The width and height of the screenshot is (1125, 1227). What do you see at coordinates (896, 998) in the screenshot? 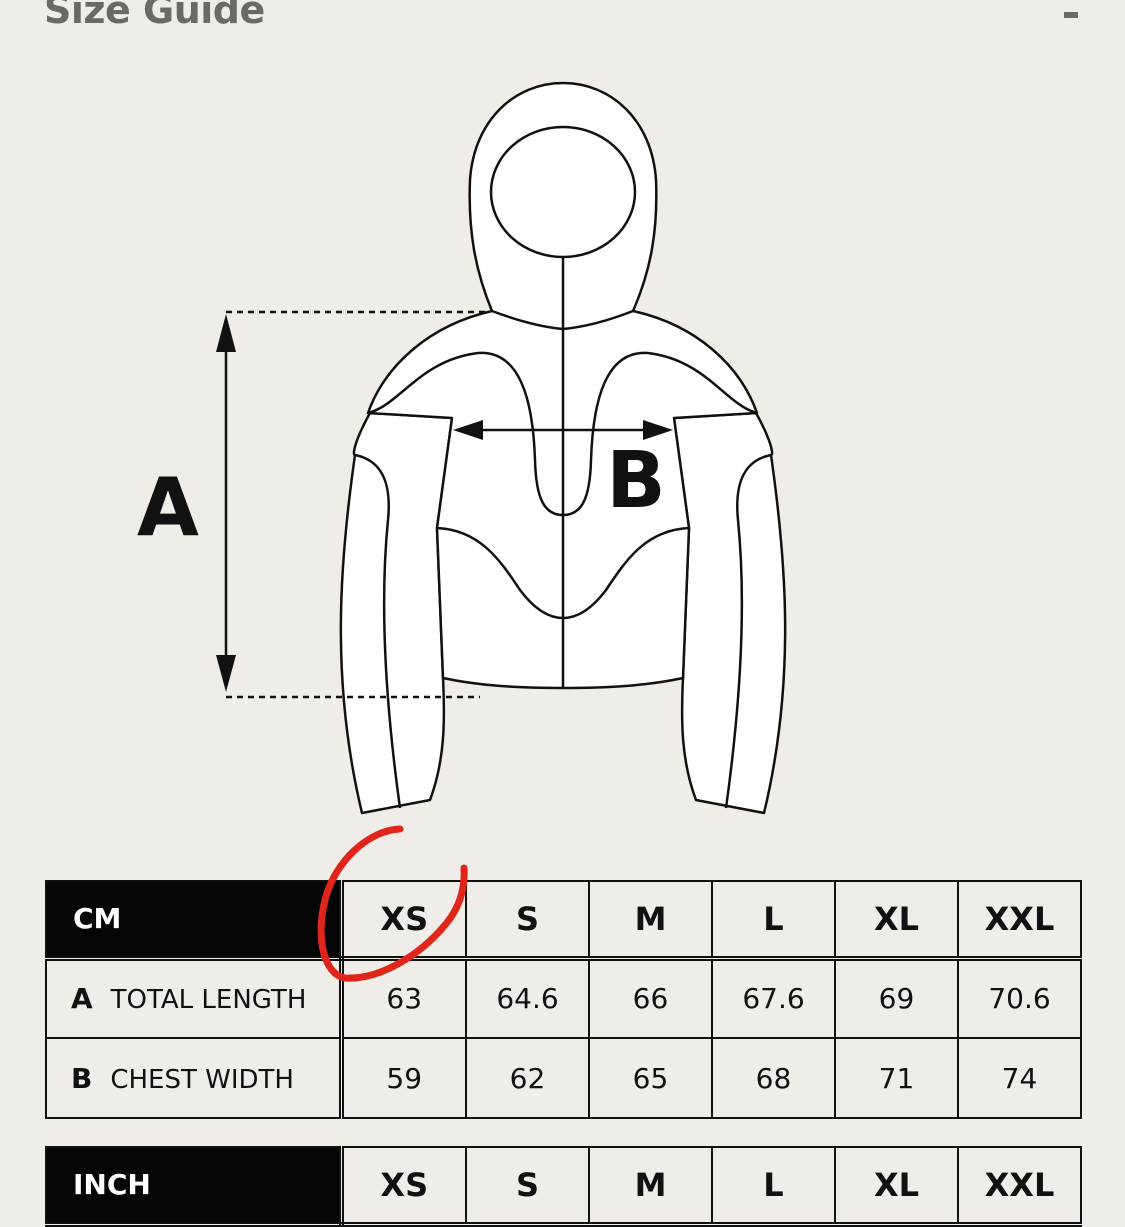
I see `table-cell: 69` at bounding box center [896, 998].